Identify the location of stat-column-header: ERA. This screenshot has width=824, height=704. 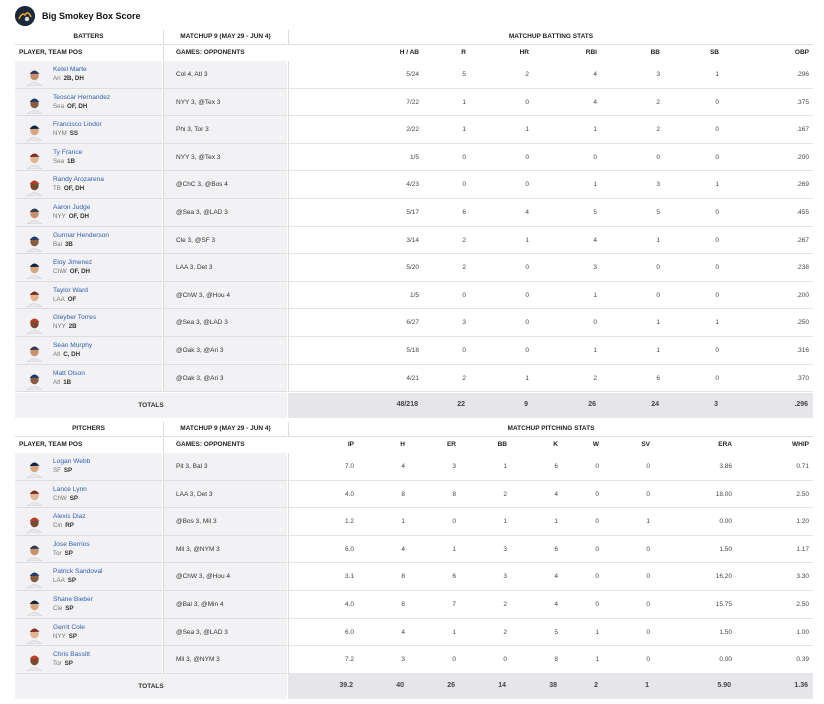
(725, 444).